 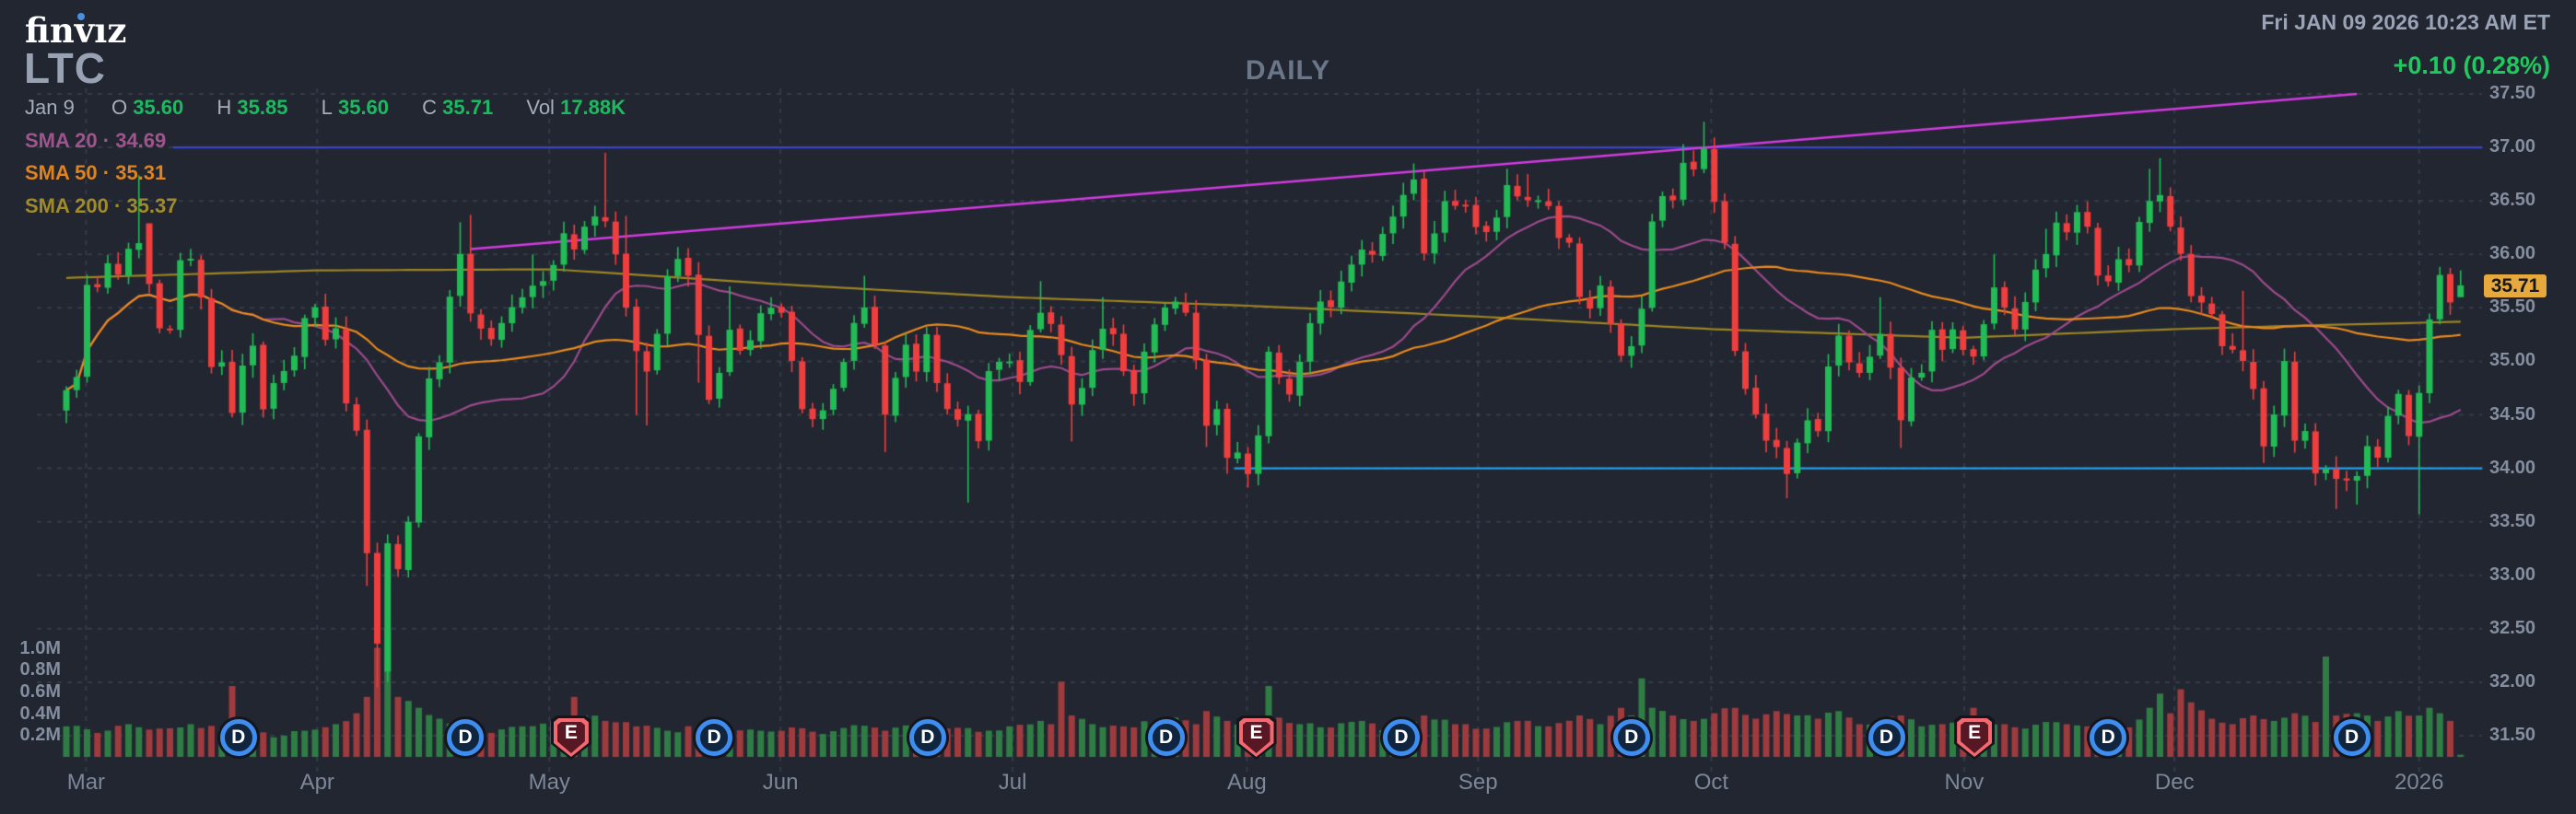 I want to click on close-value: 35.71, so click(x=468, y=107).